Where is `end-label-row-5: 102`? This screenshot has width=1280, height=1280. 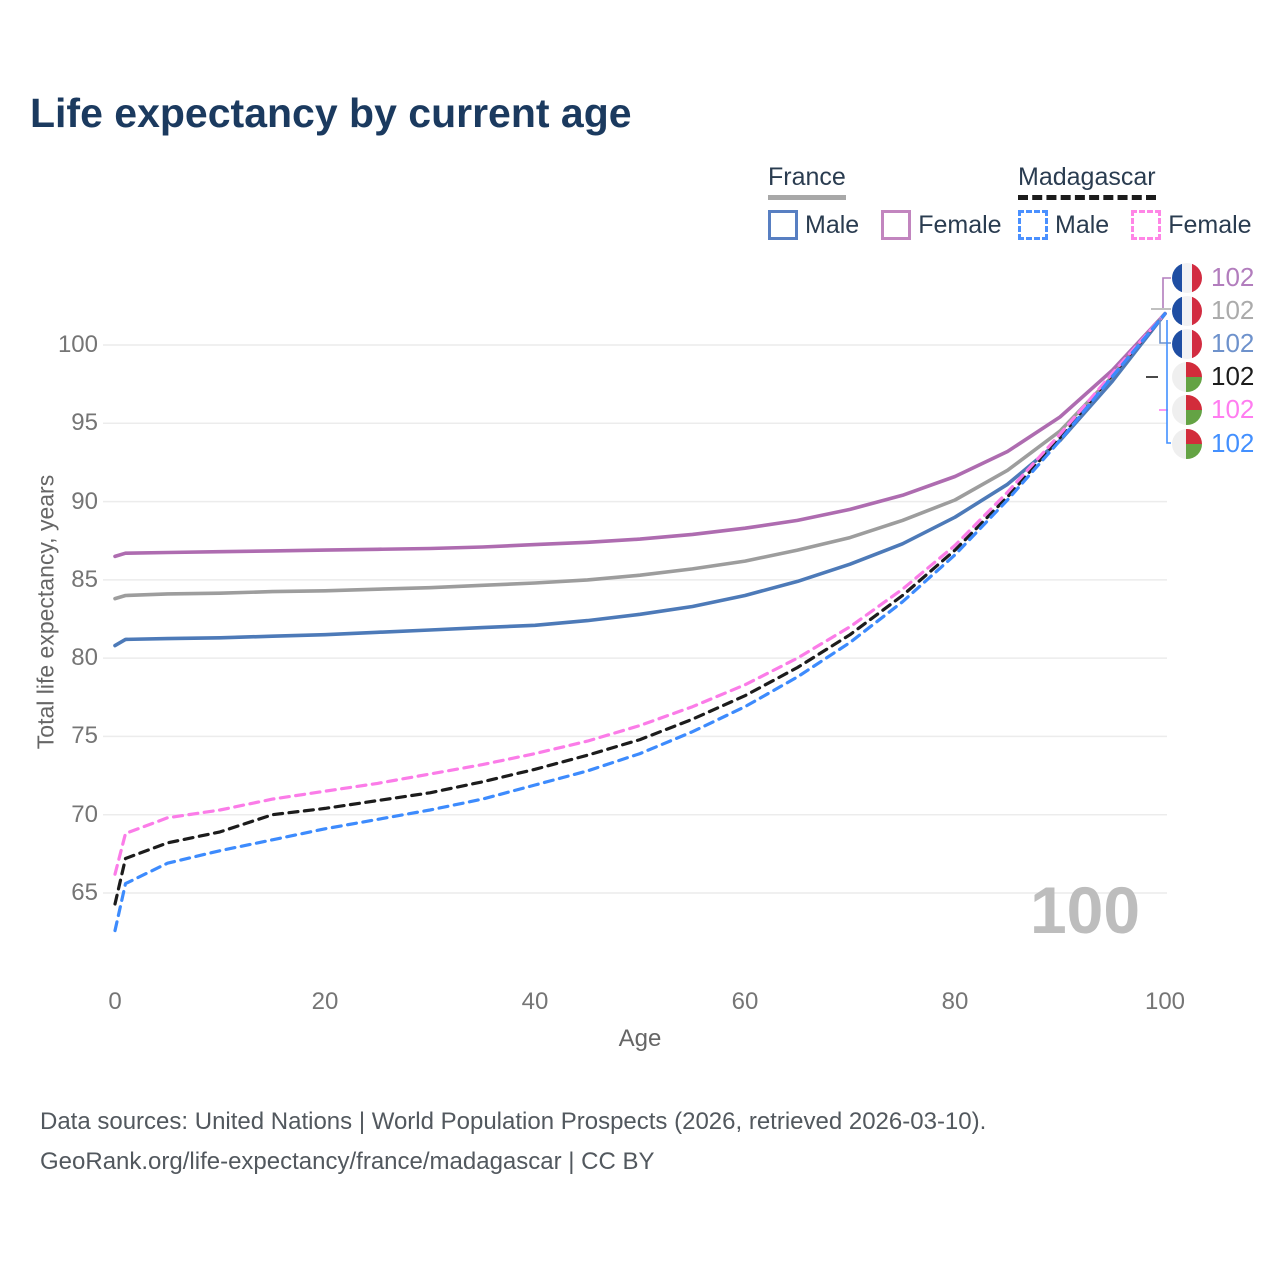
end-label-row-5: 102 is located at coordinates (1213, 443).